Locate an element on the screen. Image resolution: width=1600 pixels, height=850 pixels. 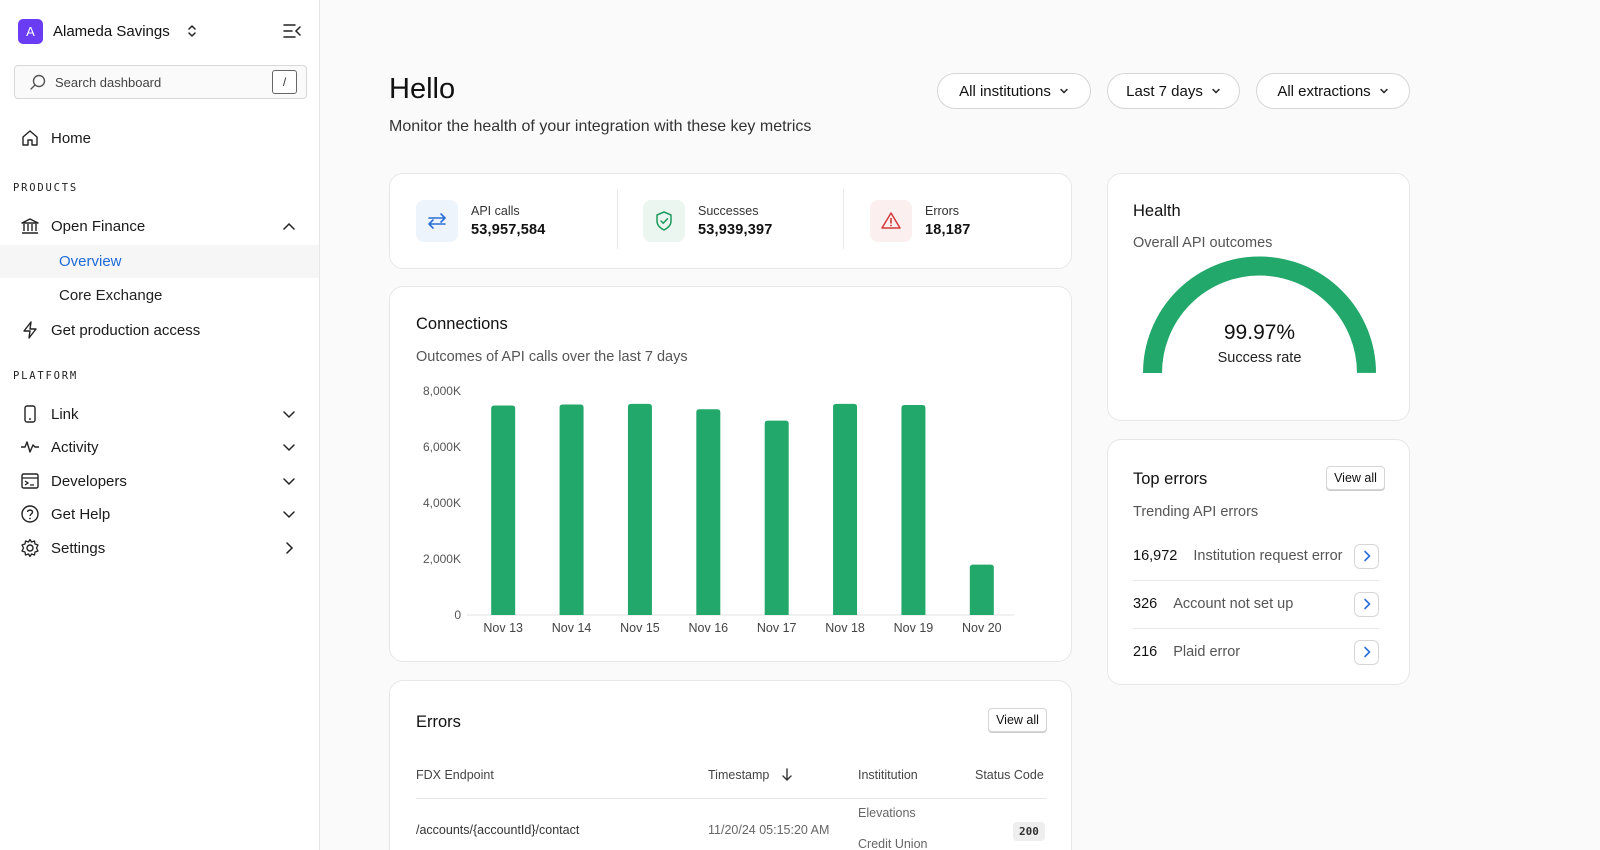
x-tick-label: Nov 20 is located at coordinates (982, 628).